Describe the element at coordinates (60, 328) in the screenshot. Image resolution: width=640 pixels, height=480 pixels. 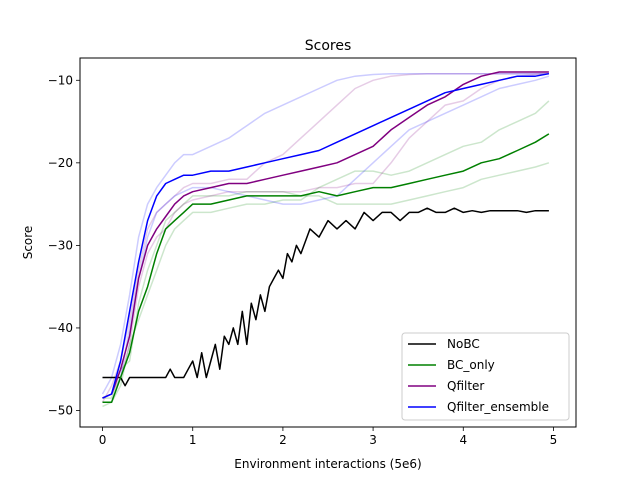
I see `y-tick-label: −40` at that location.